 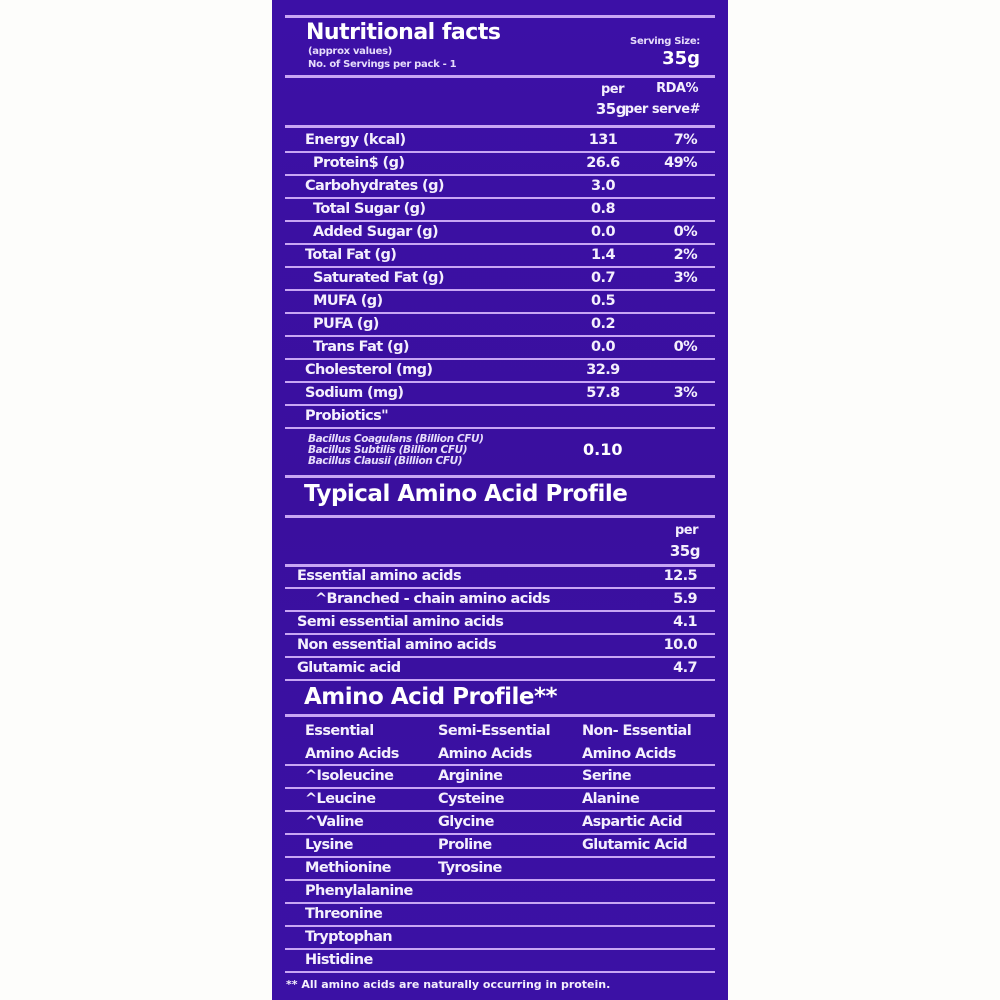 I want to click on typical-col-per: per, so click(x=686, y=530).